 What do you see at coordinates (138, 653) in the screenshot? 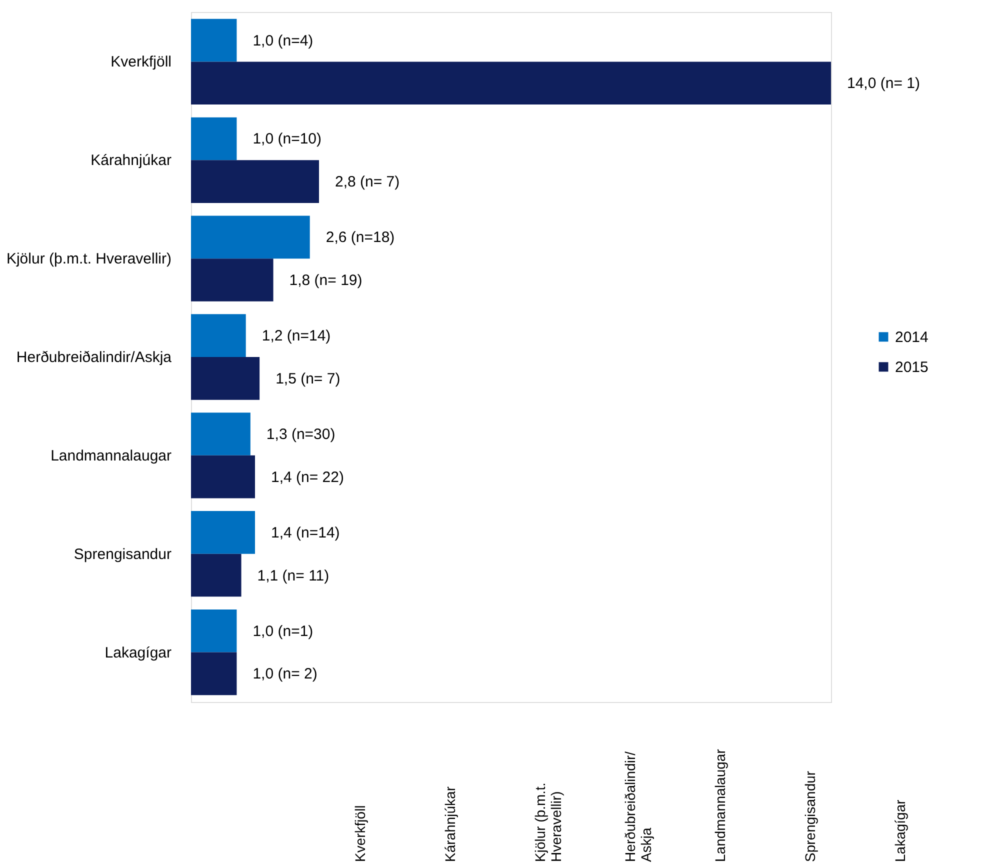
I see `y-tick-label: Lakagígar` at bounding box center [138, 653].